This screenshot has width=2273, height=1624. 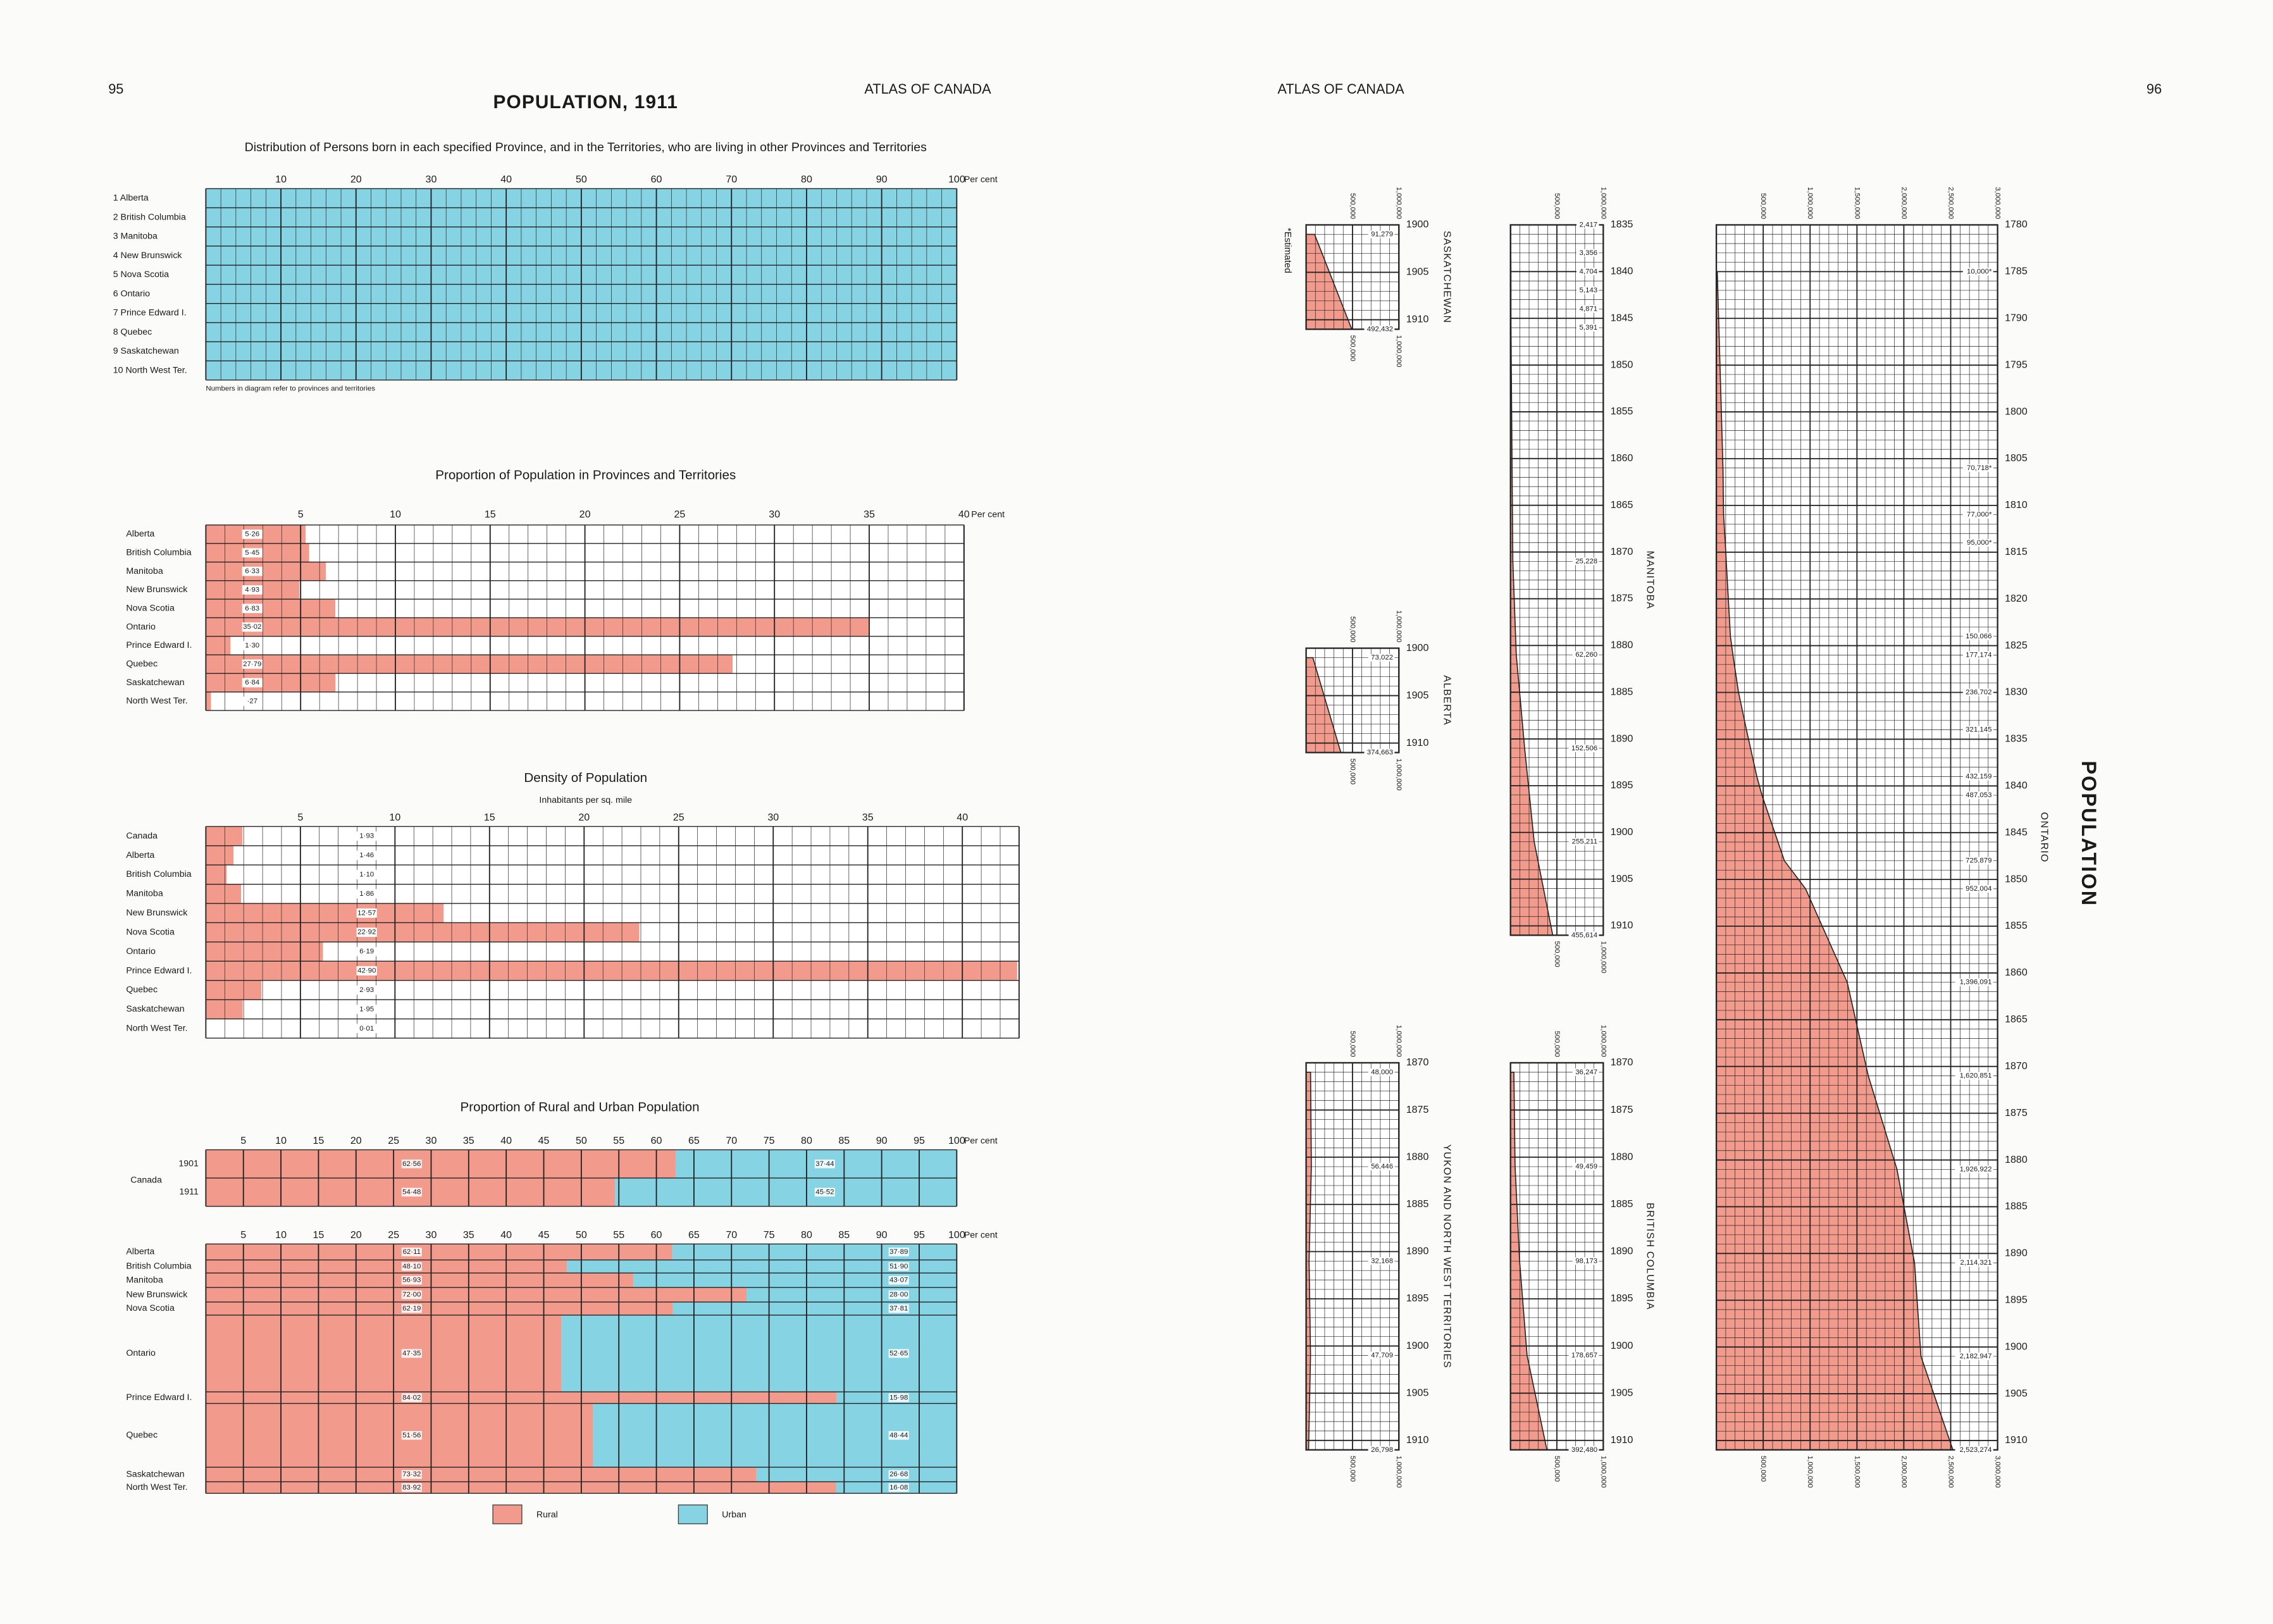 What do you see at coordinates (141, 1353) in the screenshot?
I see `category-label: Ontario` at bounding box center [141, 1353].